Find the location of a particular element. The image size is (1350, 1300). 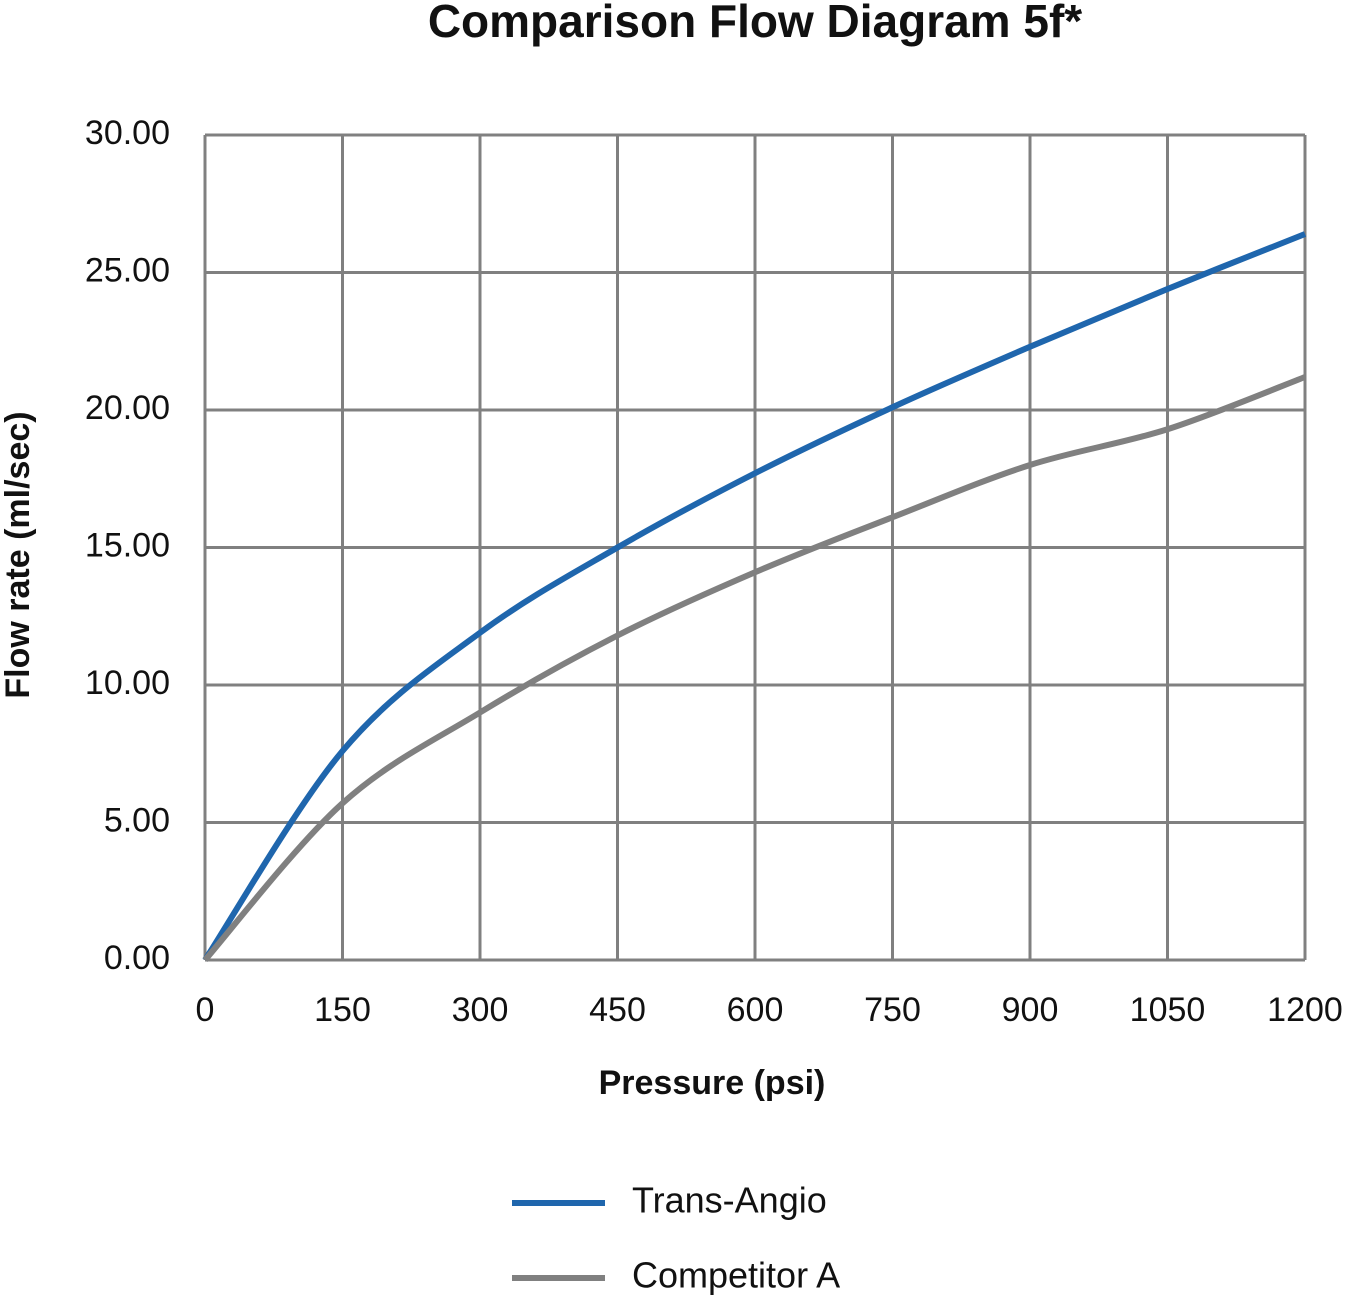

legend-label: Trans-Angio is located at coordinates (729, 1200).